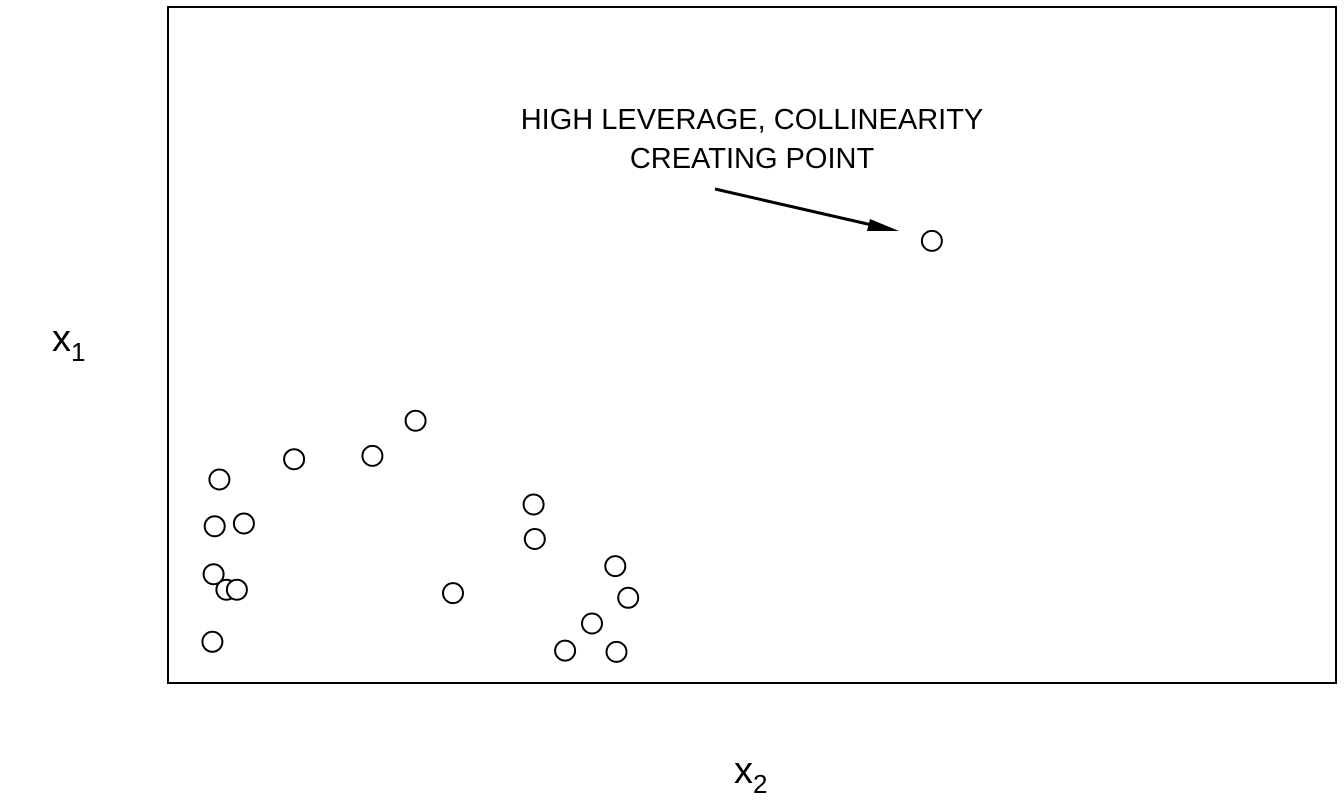 This screenshot has width=1344, height=806. I want to click on annotation-arrowhead, so click(883, 225).